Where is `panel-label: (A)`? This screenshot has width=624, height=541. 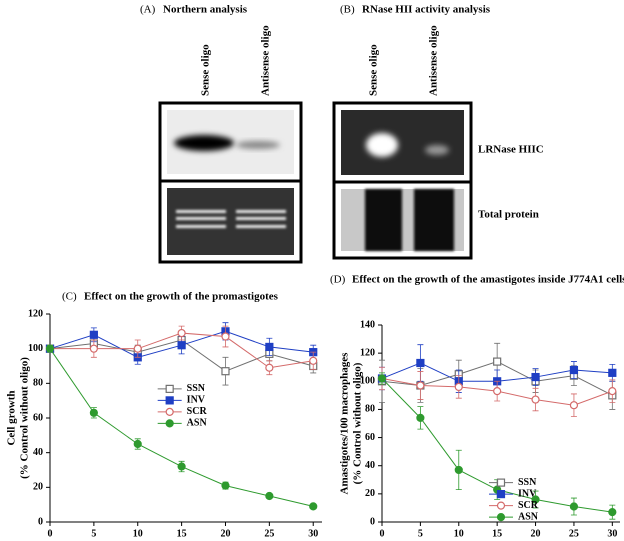 panel-label: (A) is located at coordinates (148, 10).